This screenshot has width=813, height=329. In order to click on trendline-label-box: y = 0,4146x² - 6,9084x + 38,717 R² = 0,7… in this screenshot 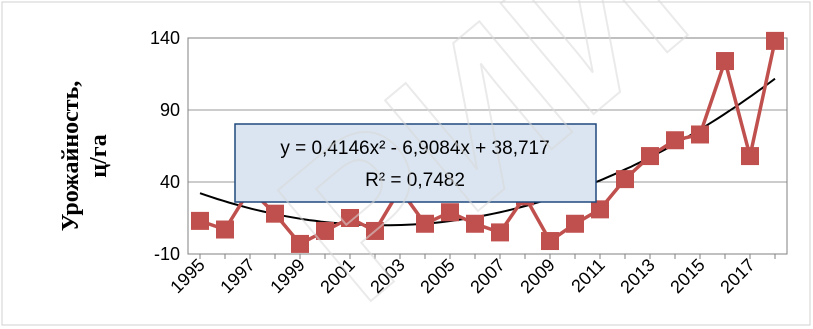, I will do `click(415, 163)`.